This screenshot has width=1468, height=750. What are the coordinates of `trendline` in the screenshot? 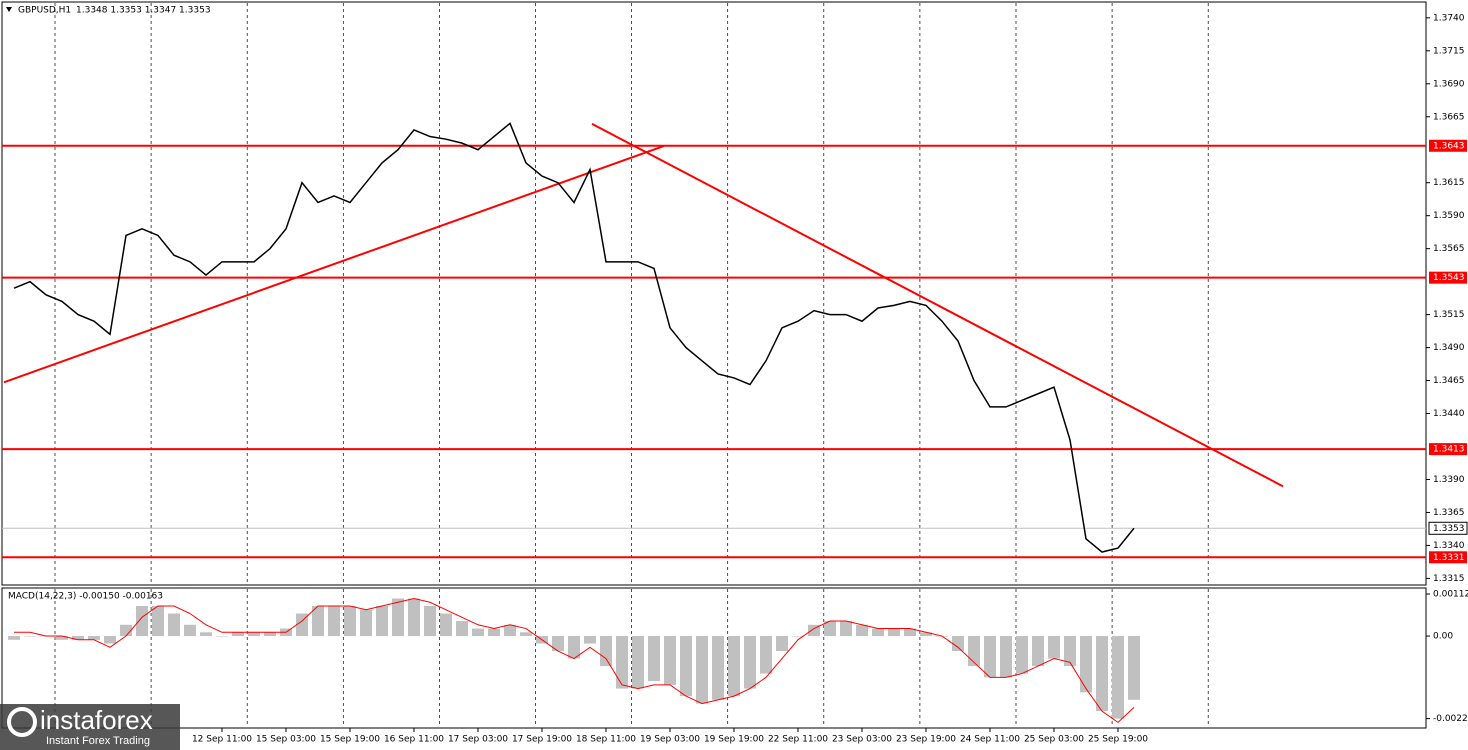 It's located at (334, 264).